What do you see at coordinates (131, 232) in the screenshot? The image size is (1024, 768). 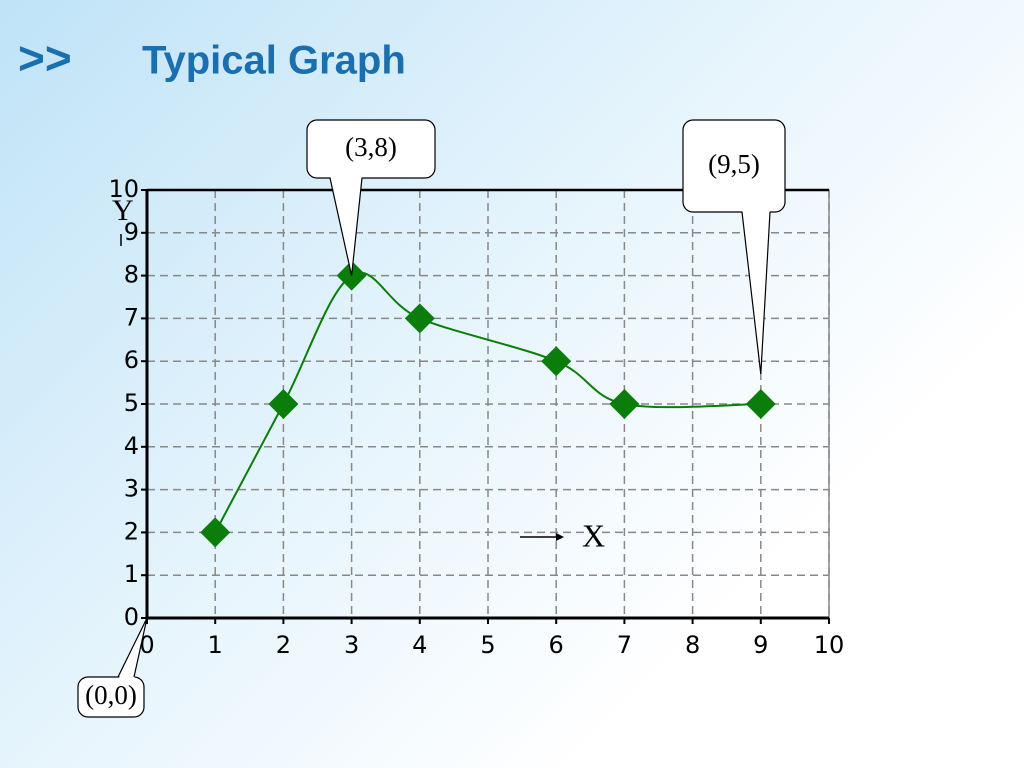 I see `y-tick-label: 9` at bounding box center [131, 232].